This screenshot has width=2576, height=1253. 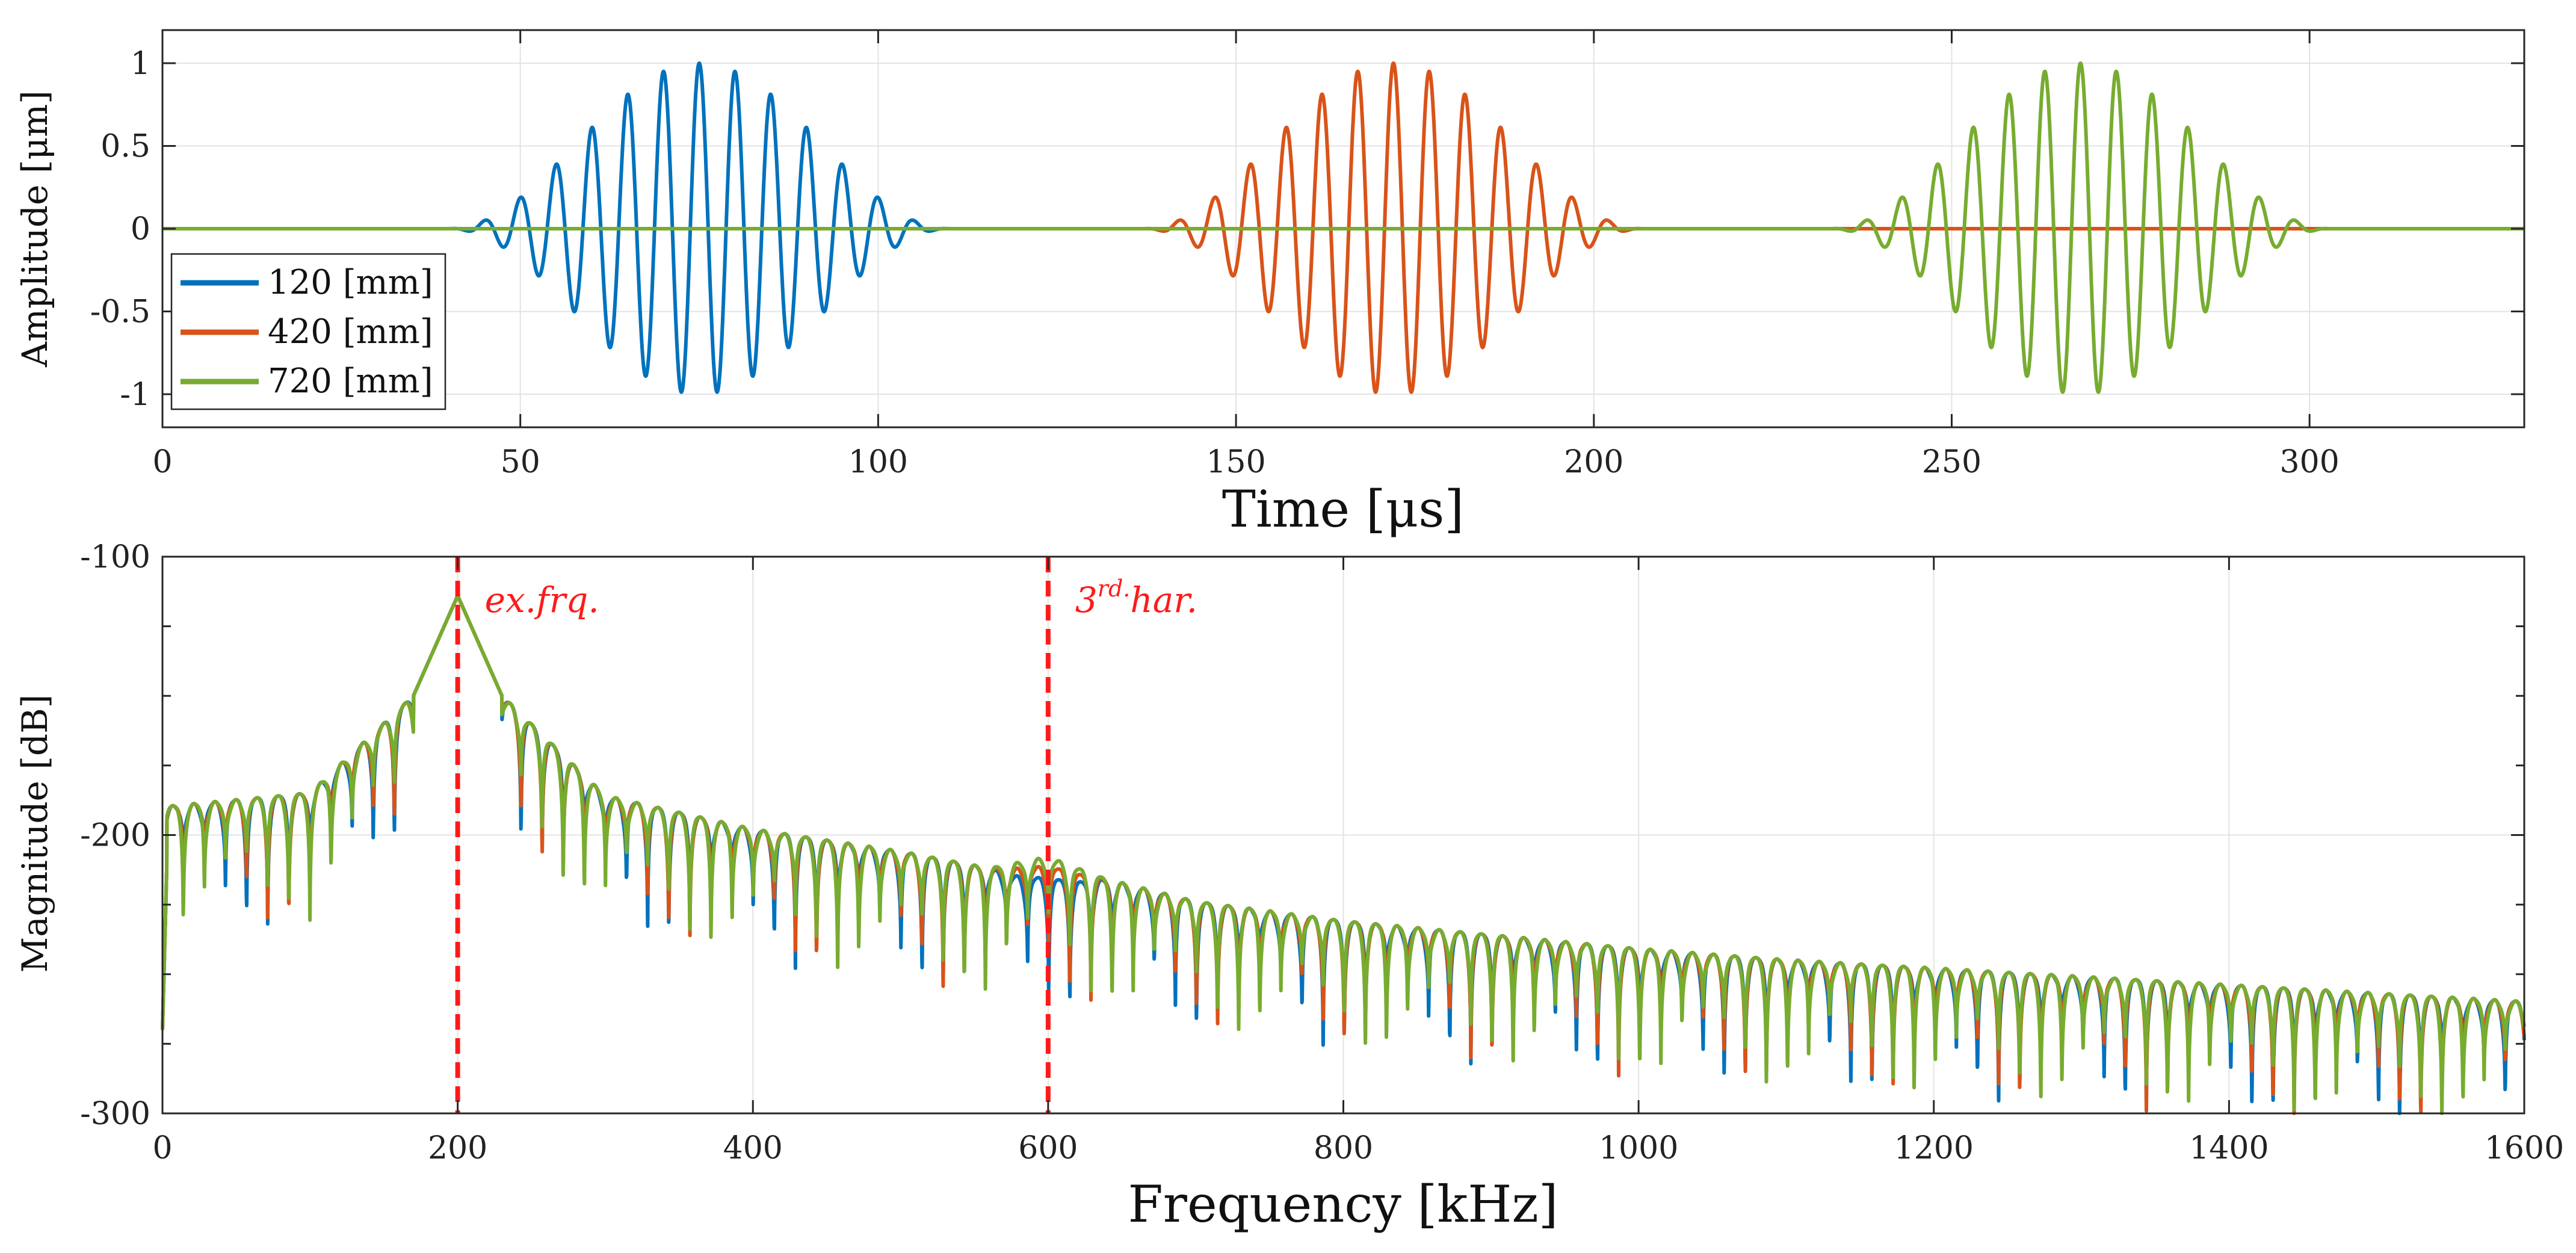 I want to click on legend-label-720: 720 [mm], so click(x=350, y=382).